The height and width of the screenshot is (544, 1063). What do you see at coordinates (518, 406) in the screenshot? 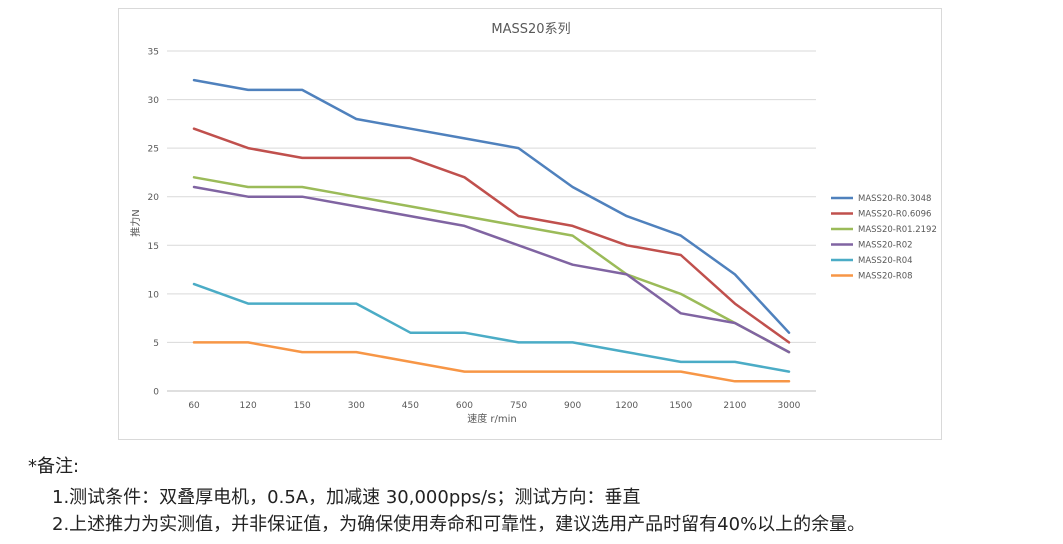
I see `x-tick-label: 750` at bounding box center [518, 406].